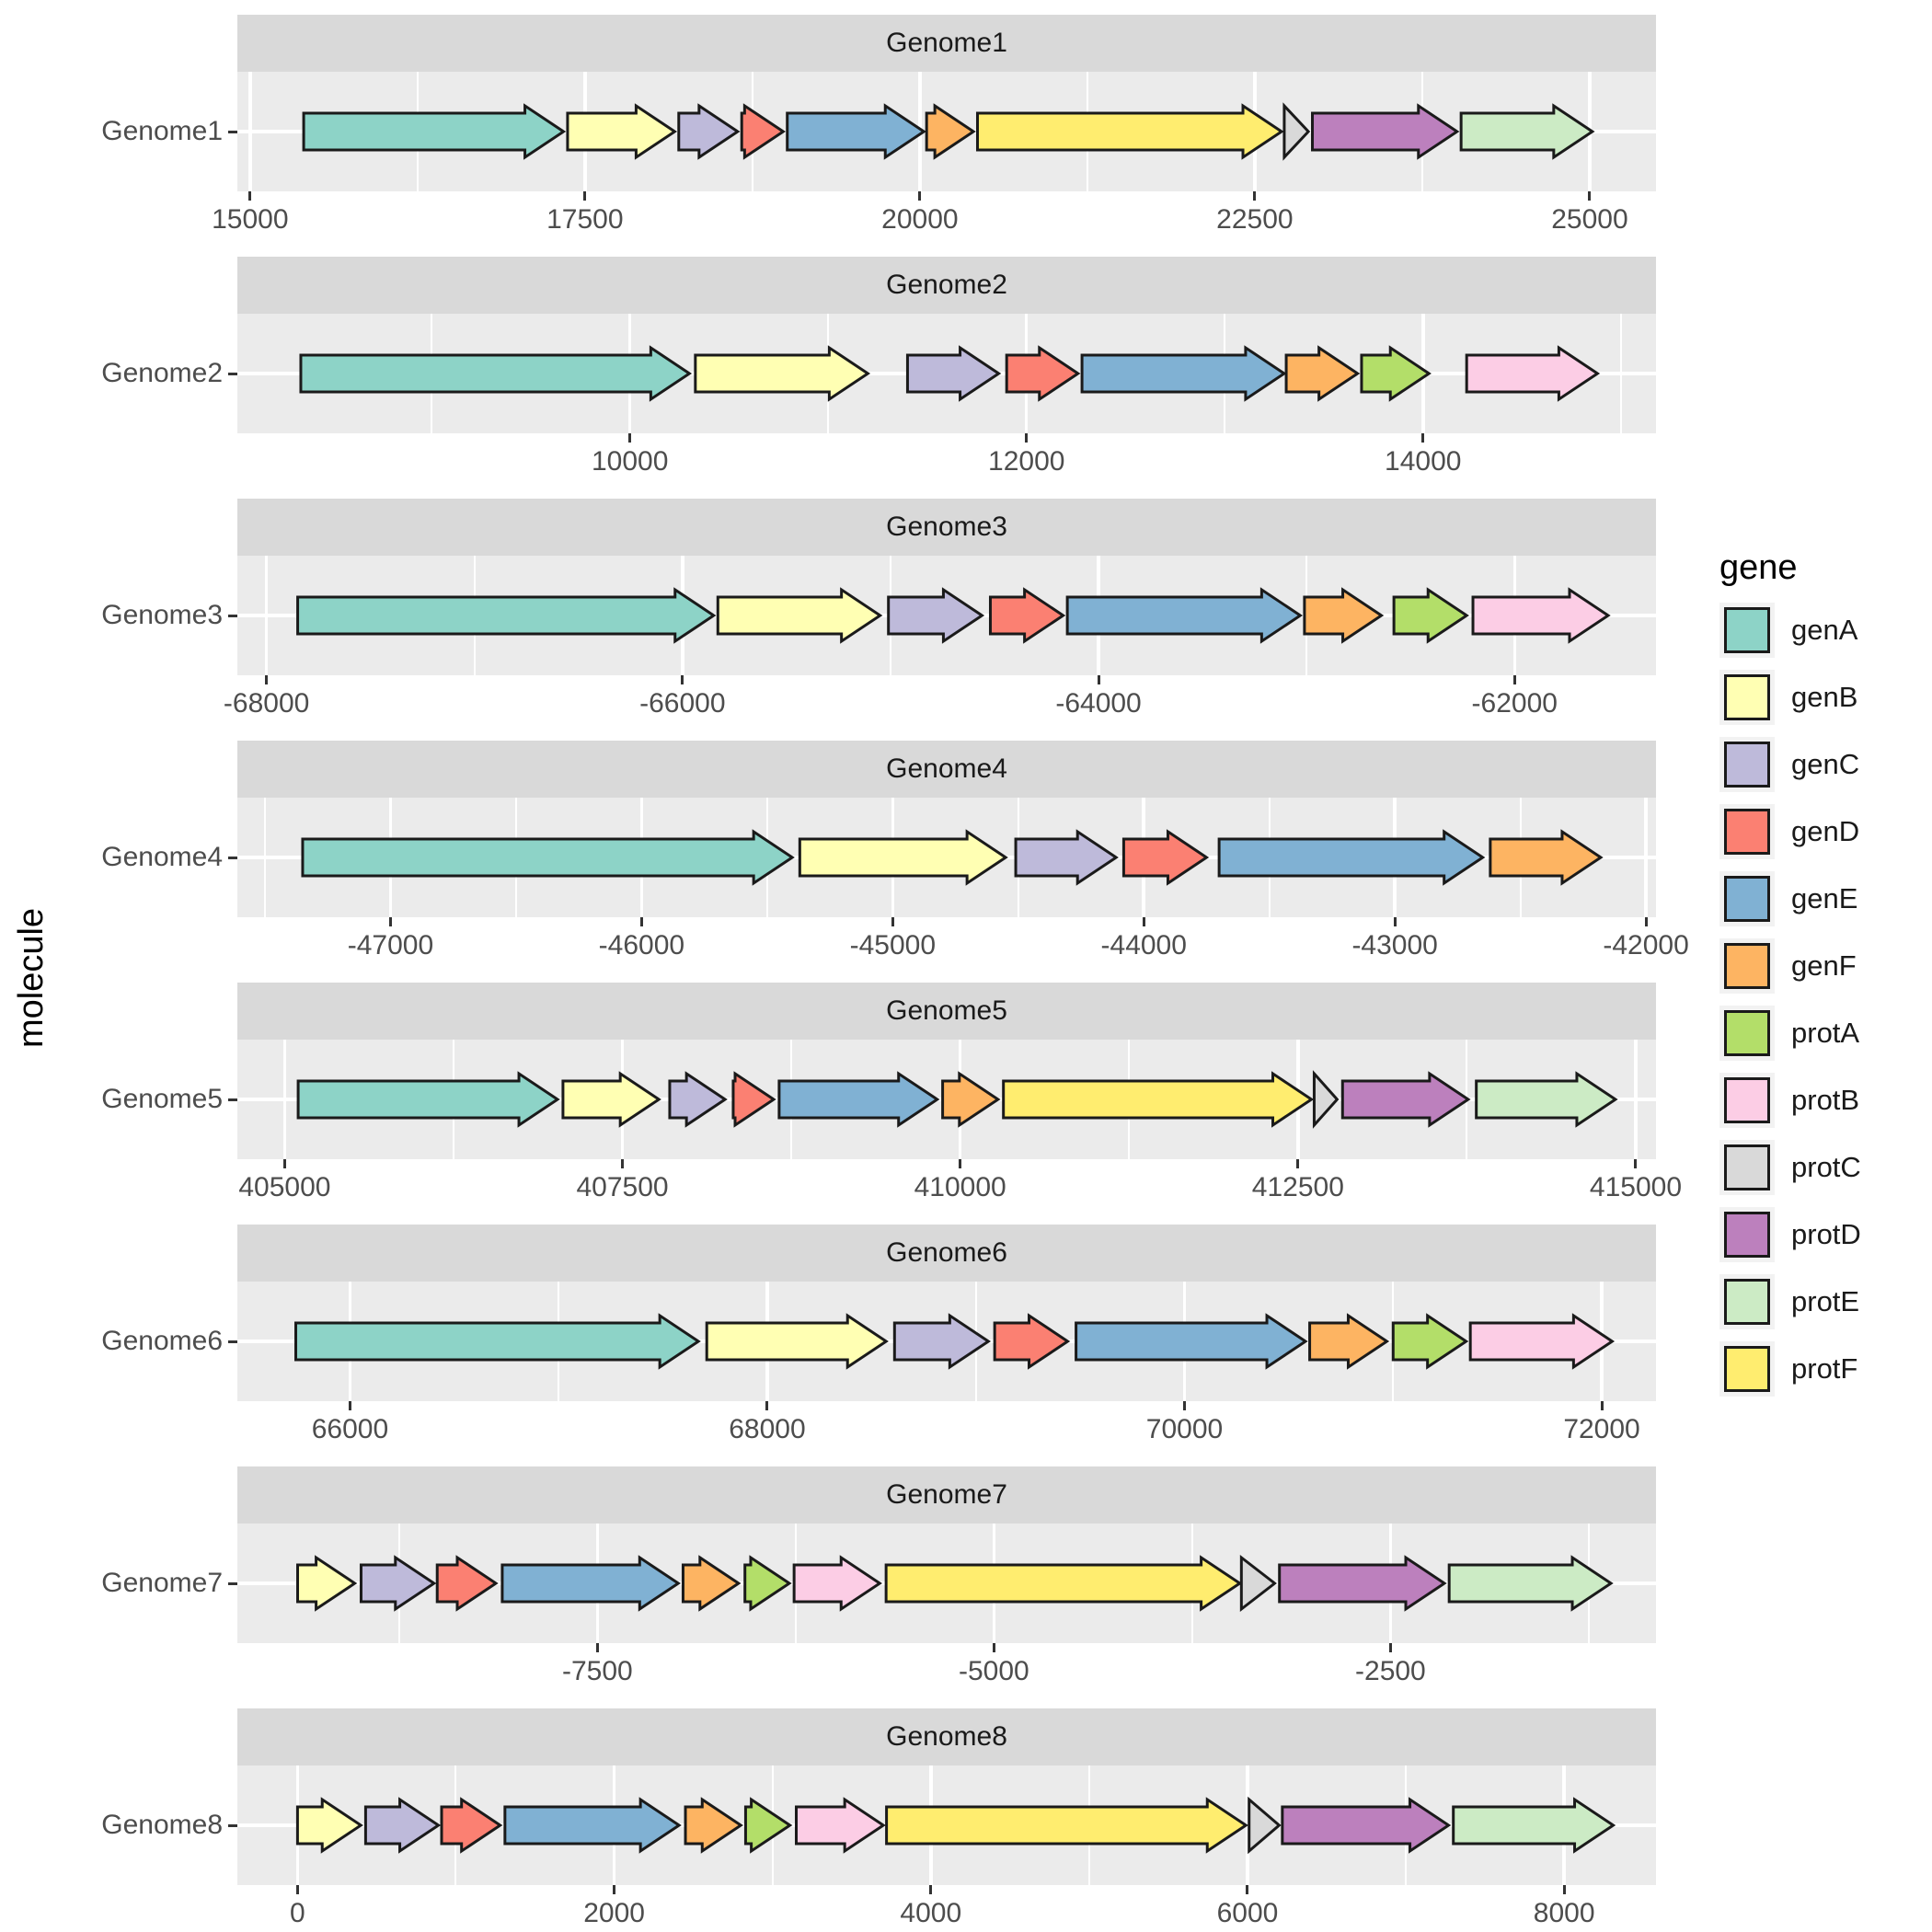 The width and height of the screenshot is (1932, 1932). Describe the element at coordinates (837, 1583) in the screenshot. I see `gene-arrow-protB` at that location.